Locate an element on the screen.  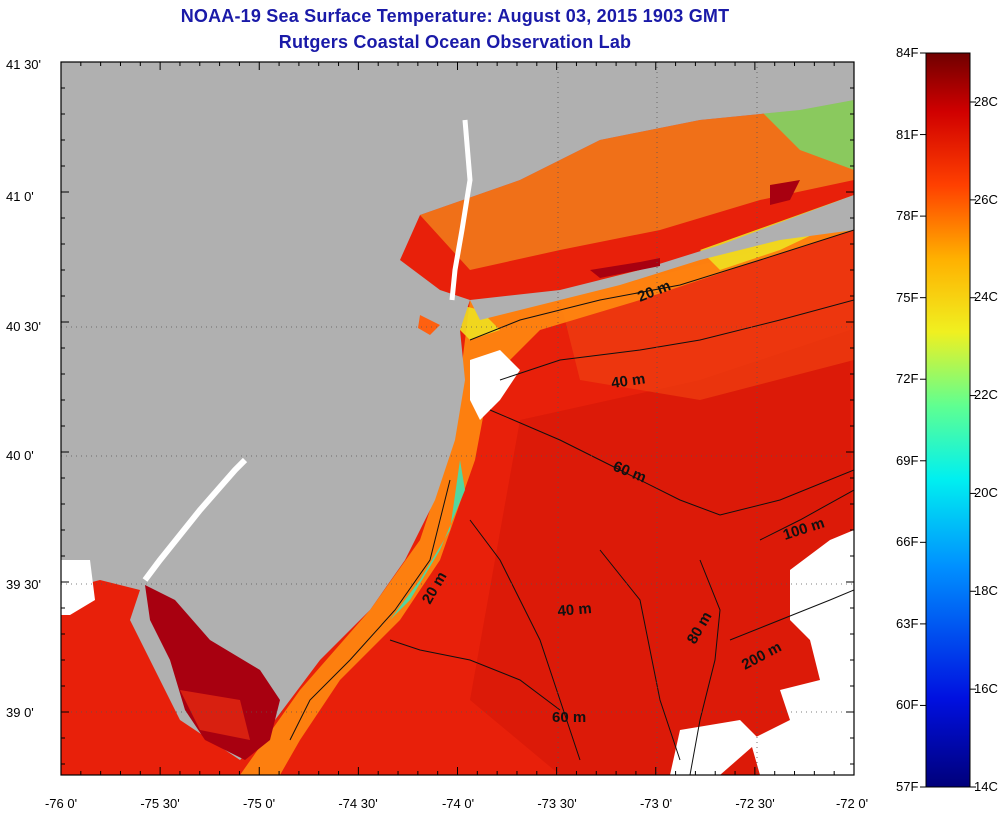
colorbar-f-label: 78F is located at coordinates (907, 215).